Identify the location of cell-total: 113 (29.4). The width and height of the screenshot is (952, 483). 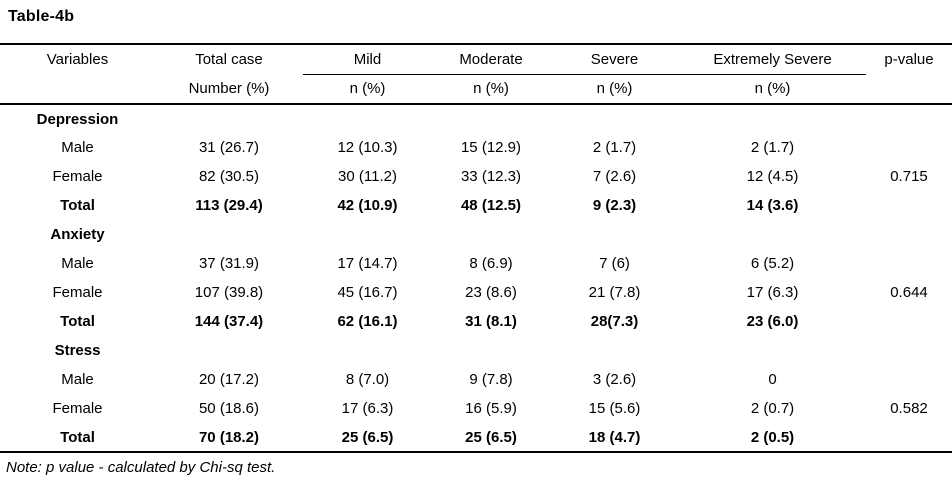
(229, 205).